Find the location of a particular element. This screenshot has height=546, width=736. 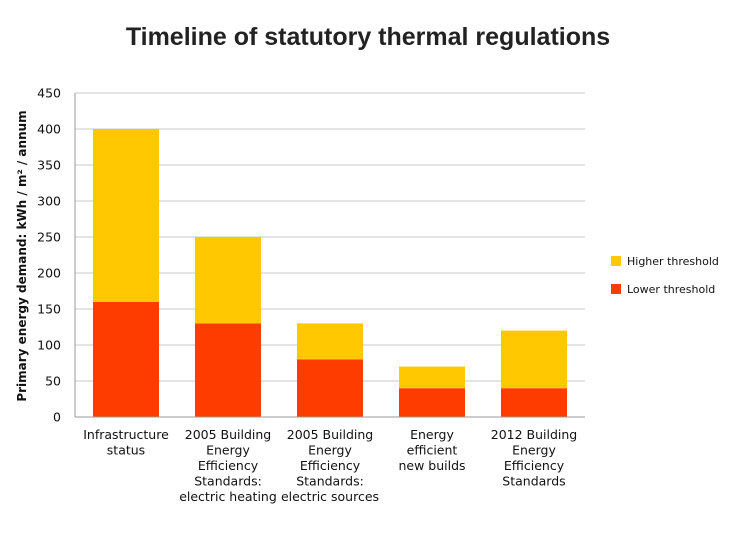

x-category-label: Infrastructure status is located at coordinates (126, 442).